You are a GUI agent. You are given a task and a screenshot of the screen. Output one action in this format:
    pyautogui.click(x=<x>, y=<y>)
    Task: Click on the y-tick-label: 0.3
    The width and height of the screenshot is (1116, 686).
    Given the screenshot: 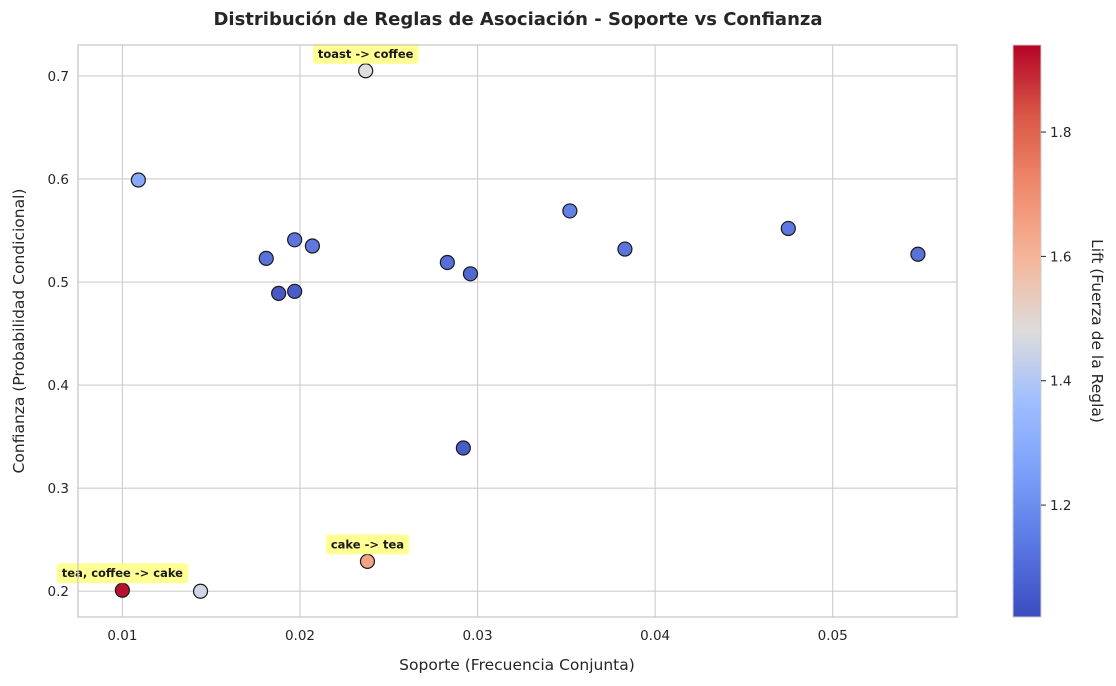 What is the action you would take?
    pyautogui.click(x=58, y=489)
    